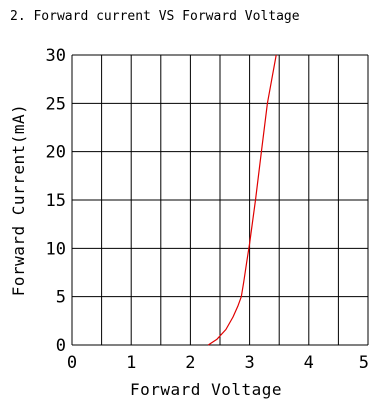 This screenshot has width=370, height=408. What do you see at coordinates (72, 363) in the screenshot?
I see `x-tick-label-0: 0` at bounding box center [72, 363].